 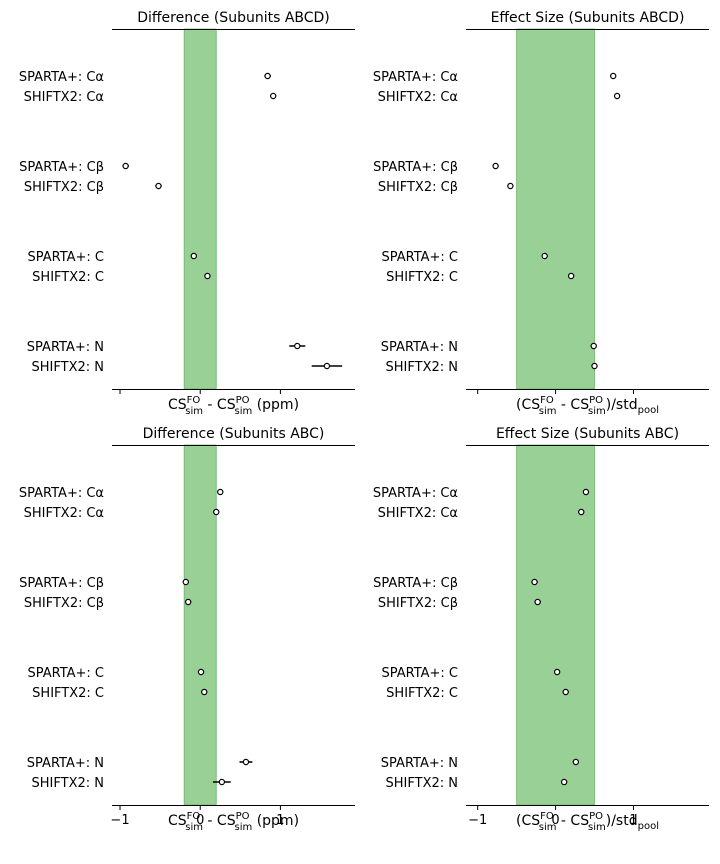 What do you see at coordinates (233, 18) in the screenshot?
I see `chart-title: Difference (Subunits ABCD)` at bounding box center [233, 18].